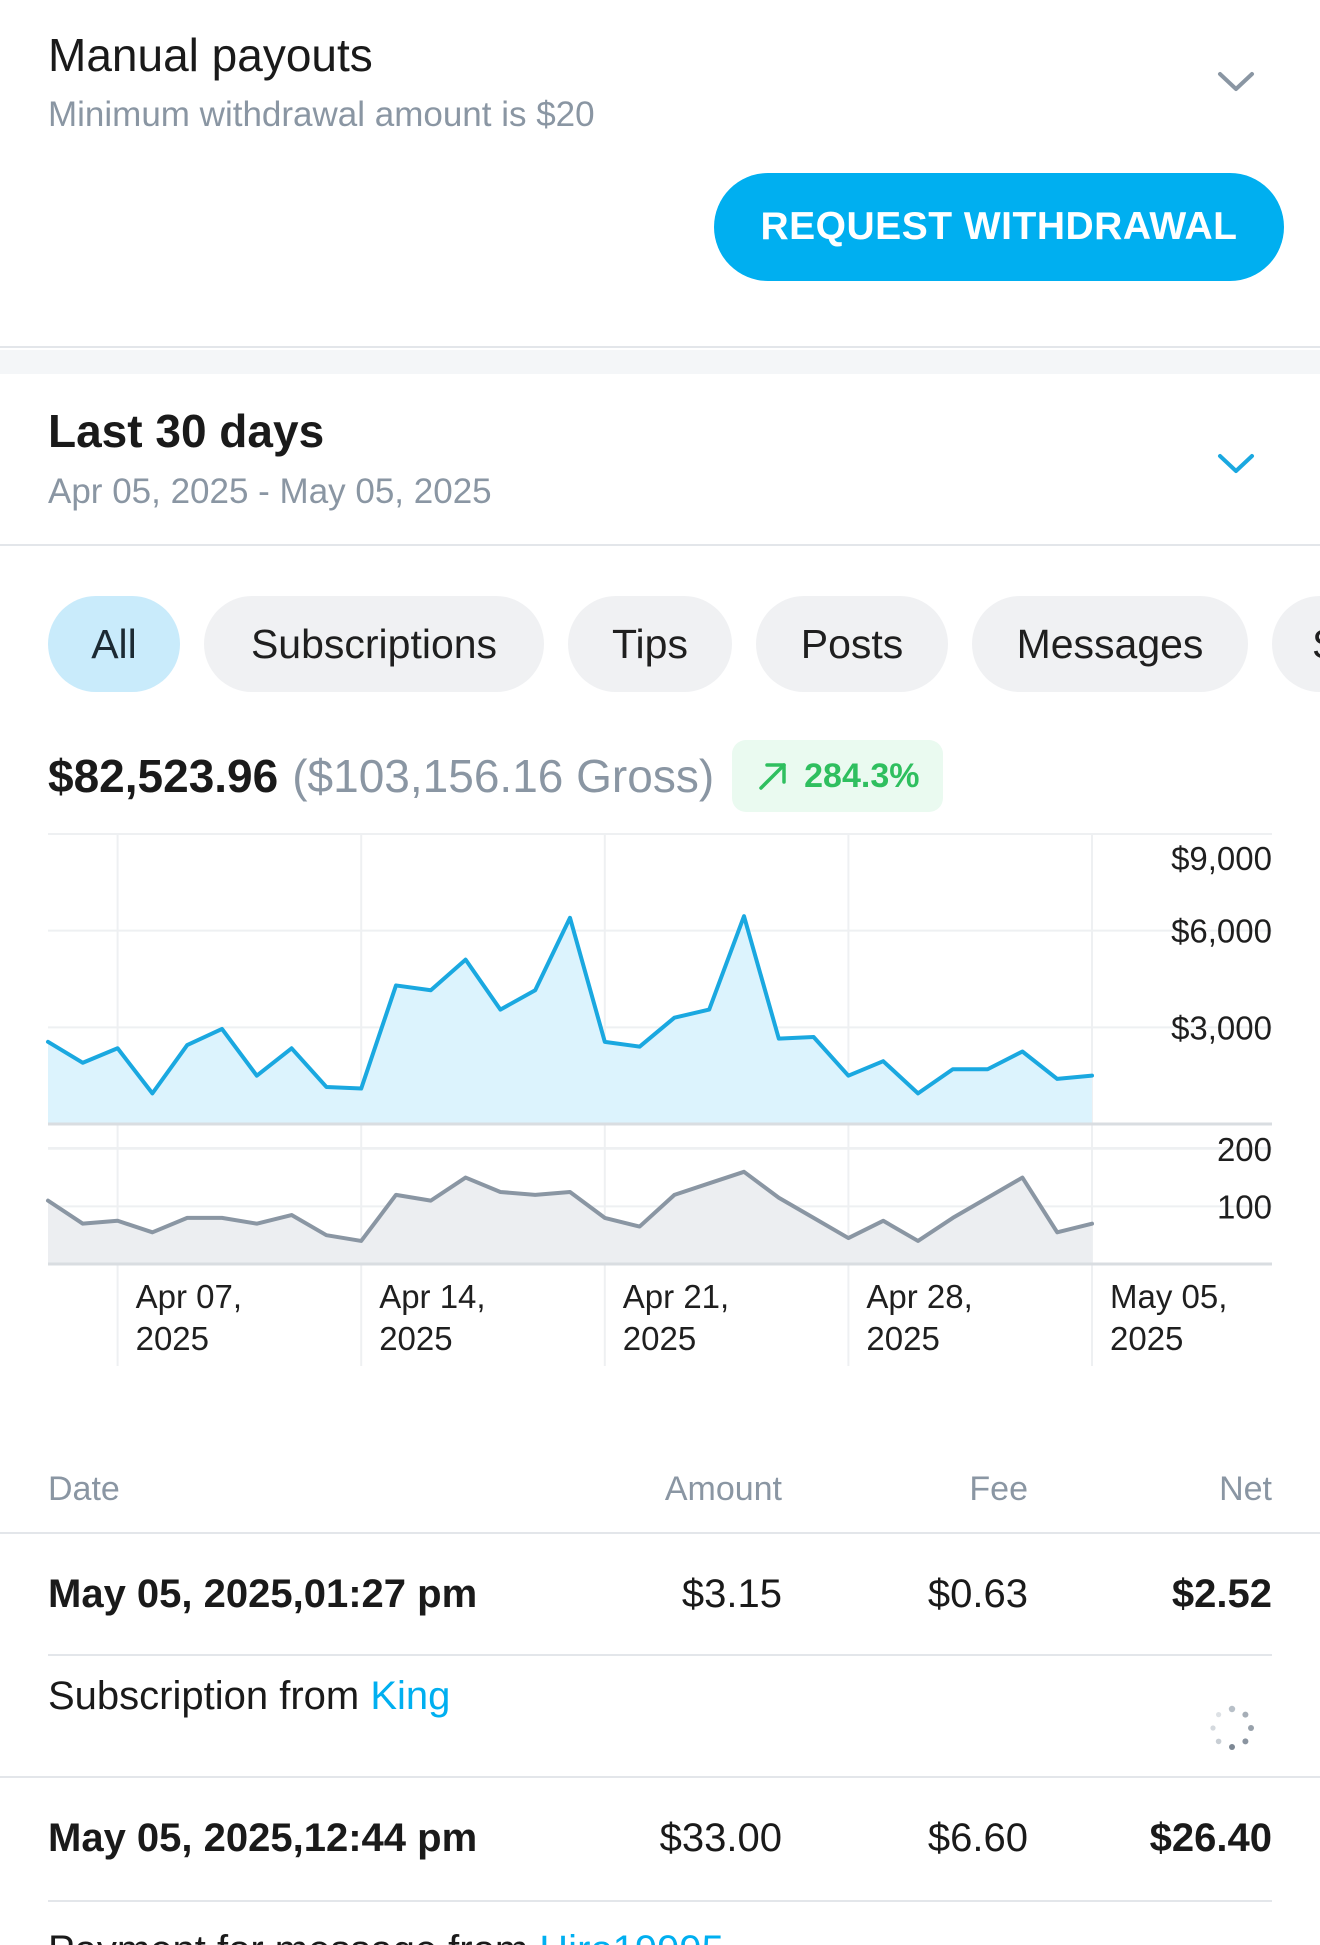  I want to click on request-withdrawal-button: REQUEST WITHDRAWAL, so click(999, 227).